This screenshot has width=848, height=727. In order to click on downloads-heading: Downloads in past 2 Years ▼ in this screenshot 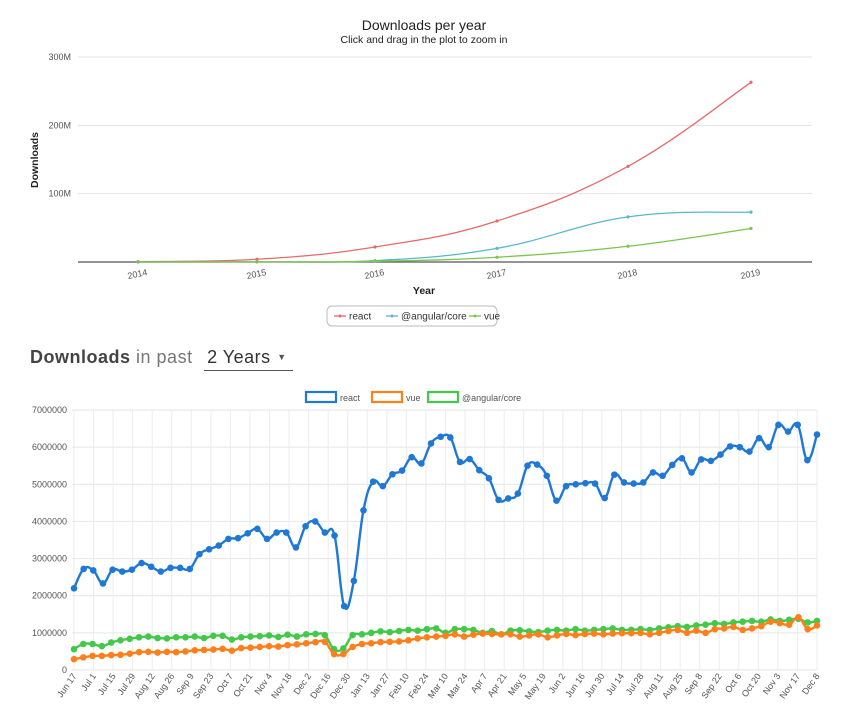, I will do `click(161, 359)`.